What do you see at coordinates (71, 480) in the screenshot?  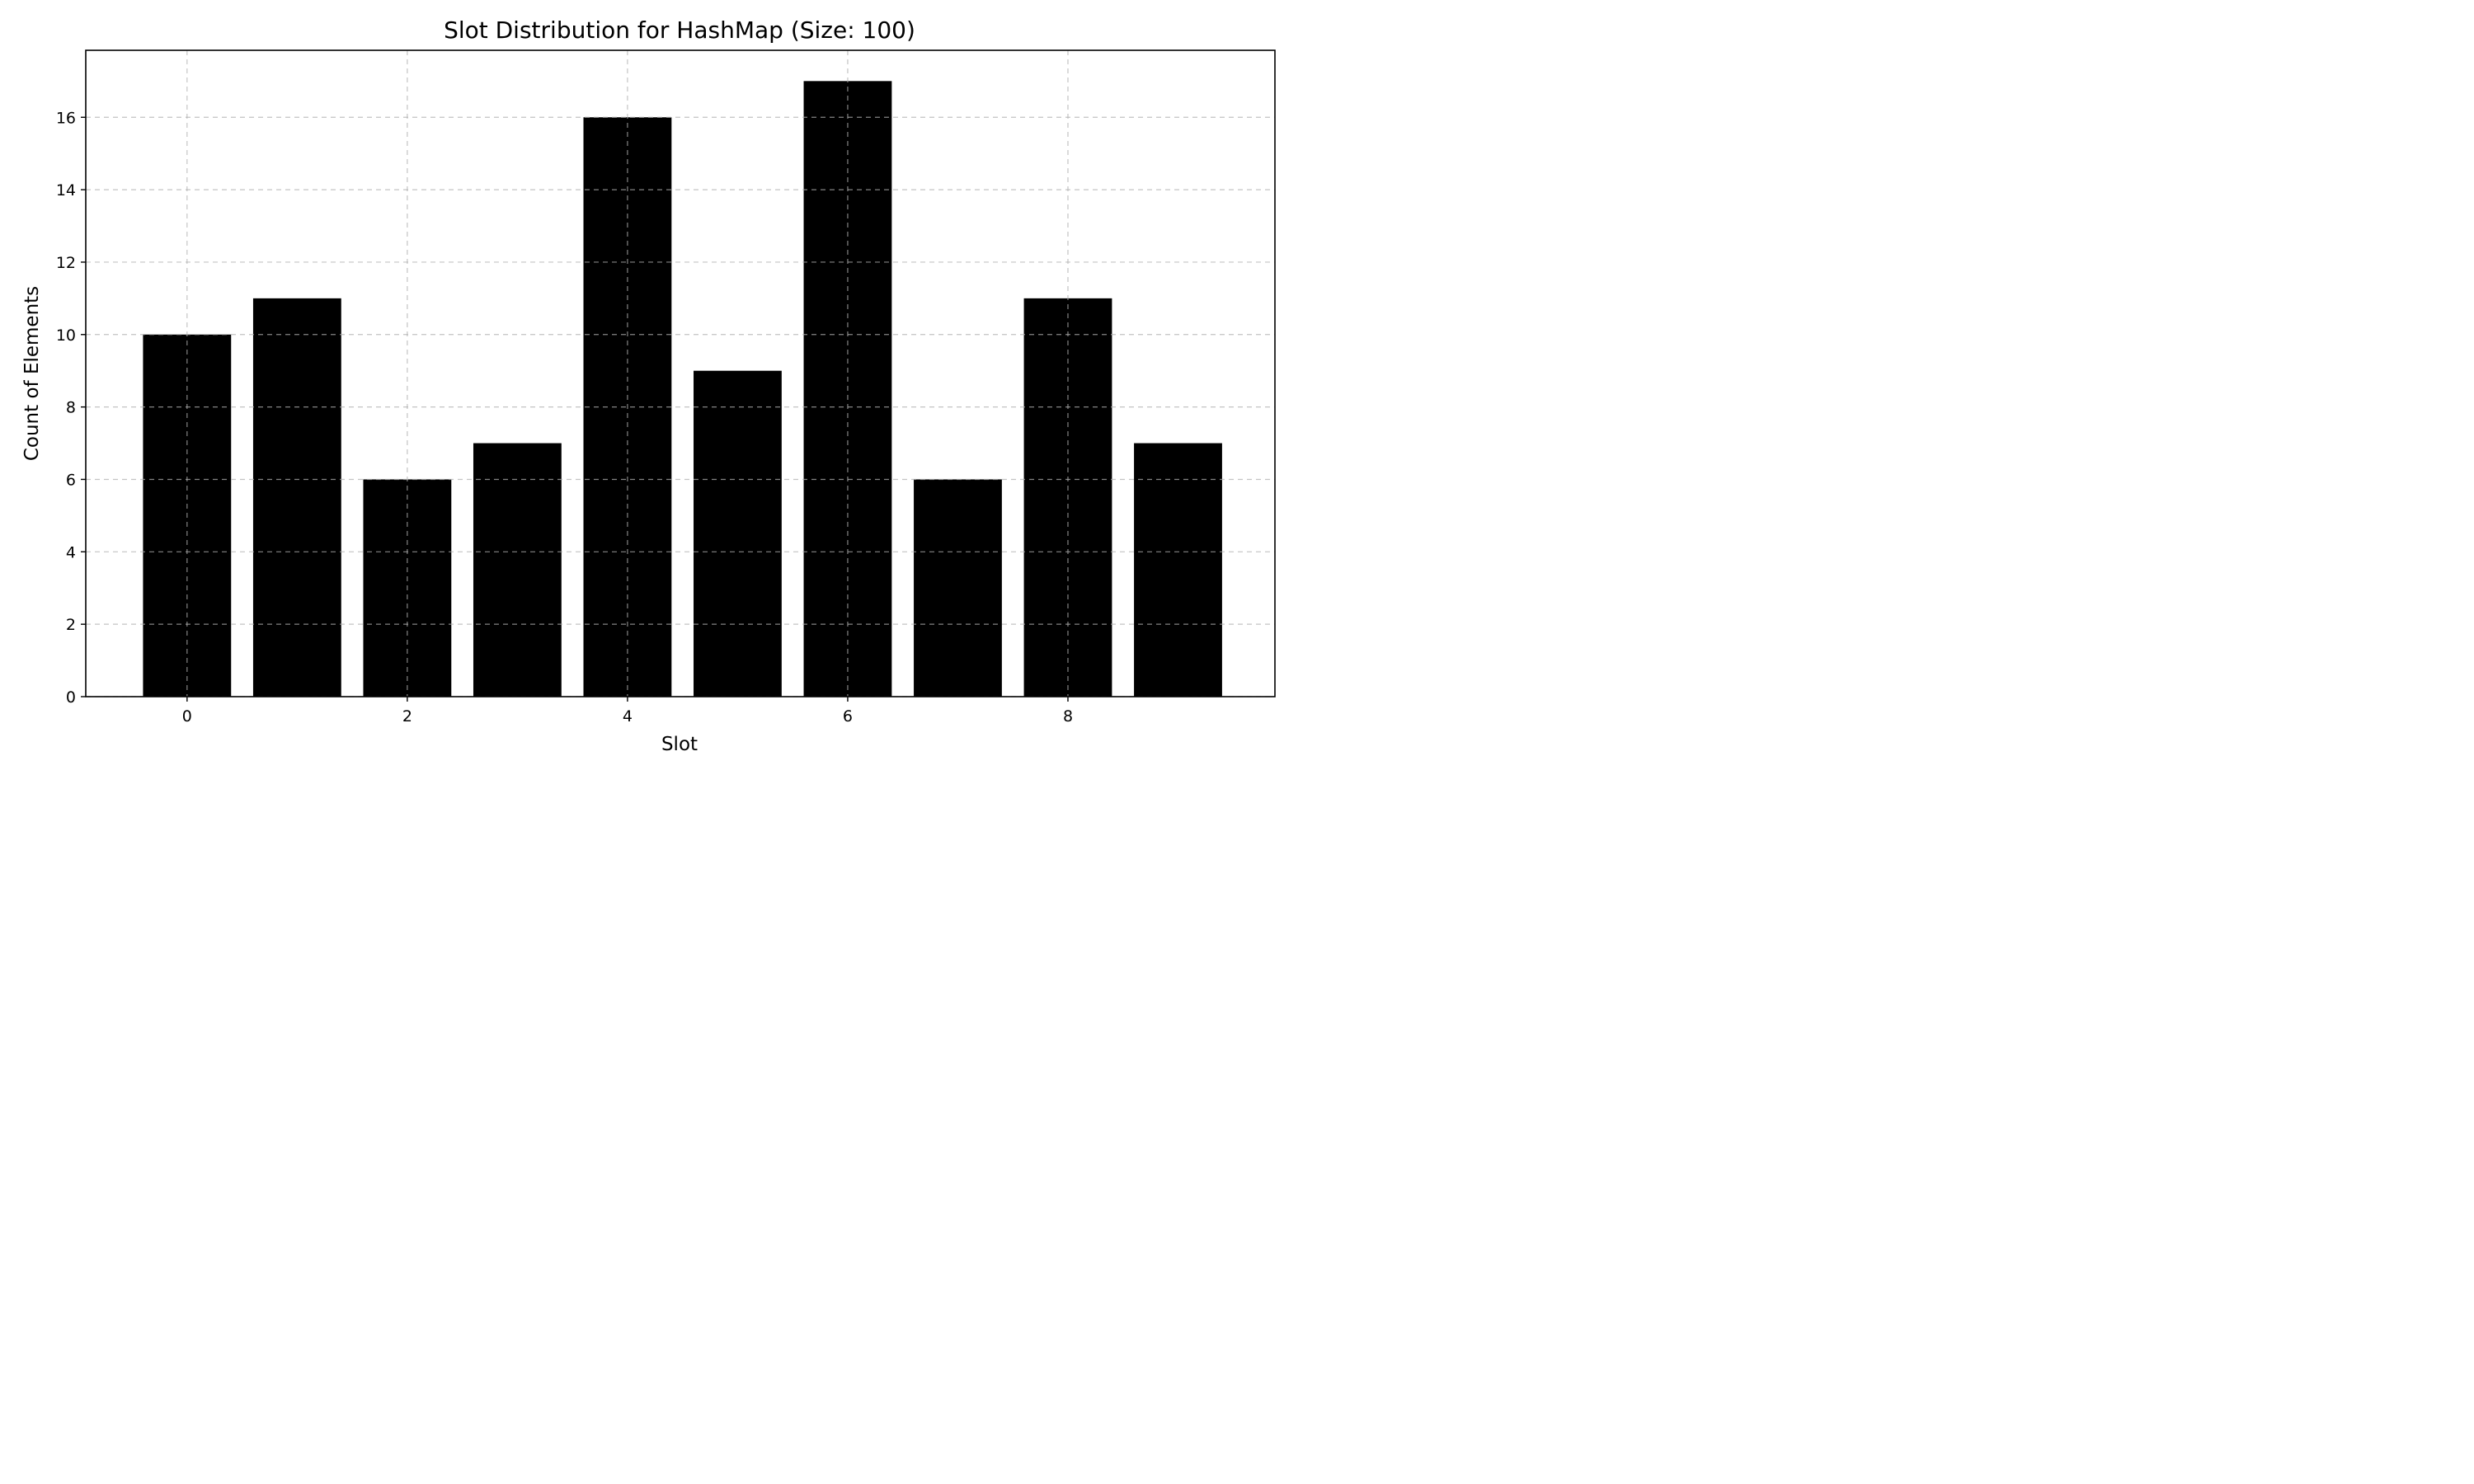 I see `y-tick-label-6: 6` at bounding box center [71, 480].